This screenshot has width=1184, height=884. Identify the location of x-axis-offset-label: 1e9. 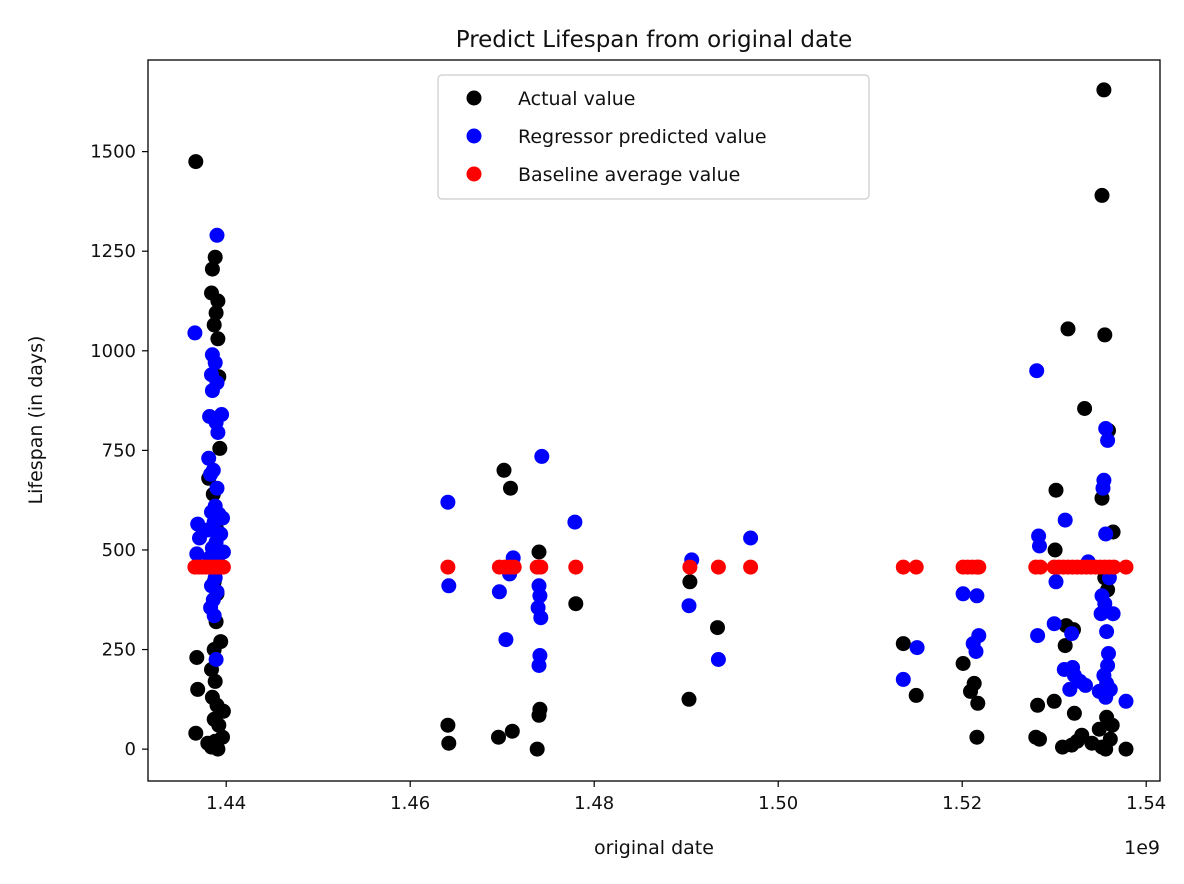
(1142, 848).